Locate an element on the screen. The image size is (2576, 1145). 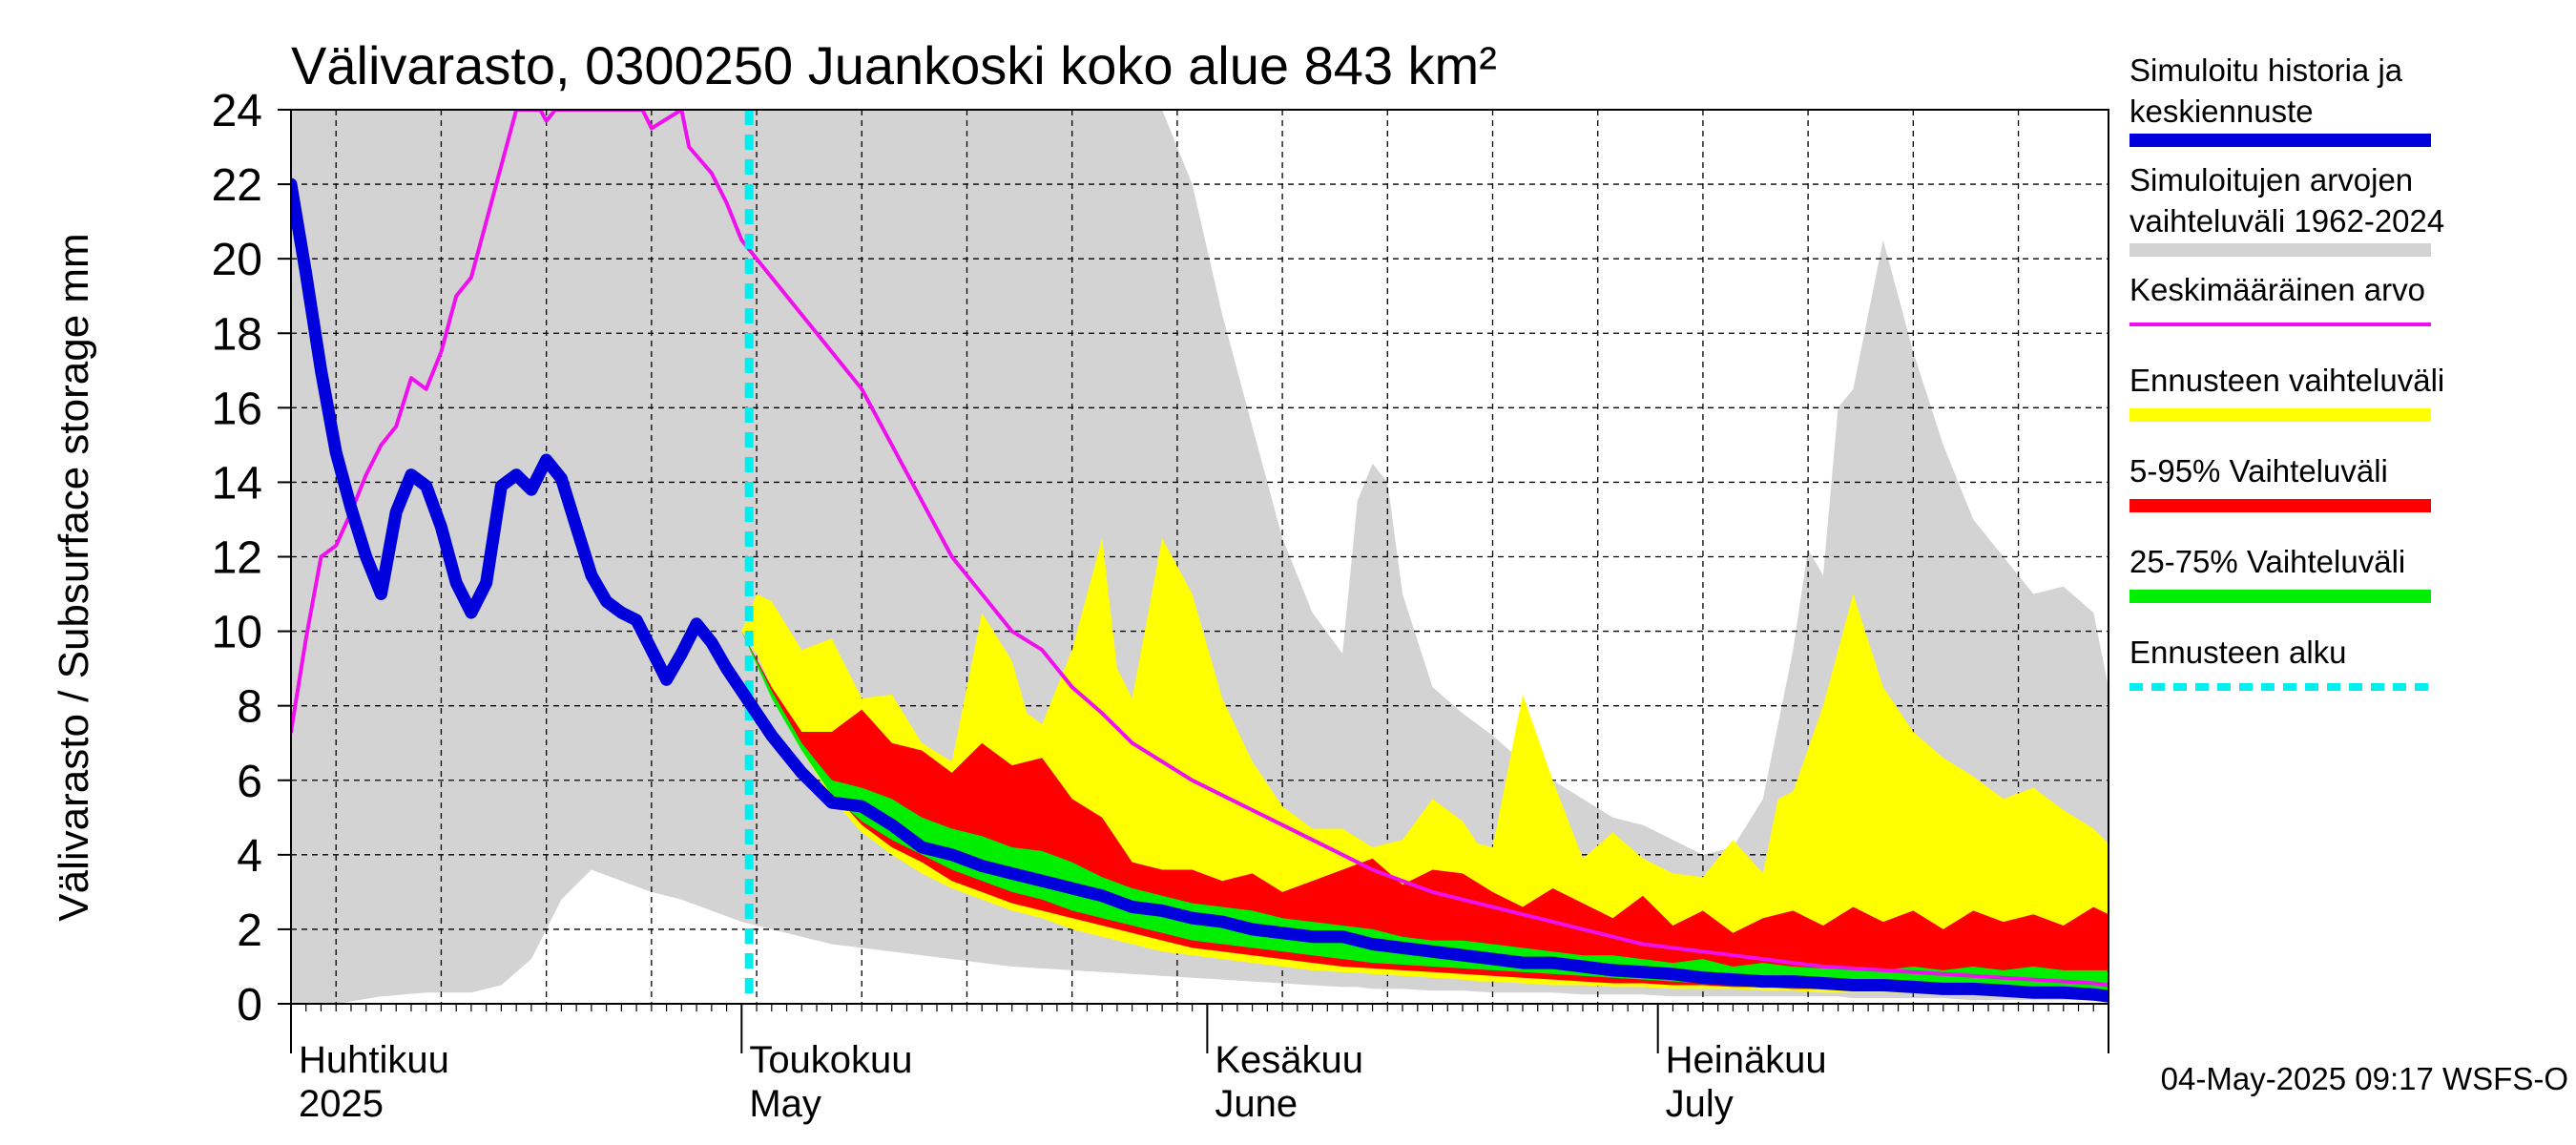
legend-entry: Ennusteen vaihteluväli is located at coordinates (2286, 392).